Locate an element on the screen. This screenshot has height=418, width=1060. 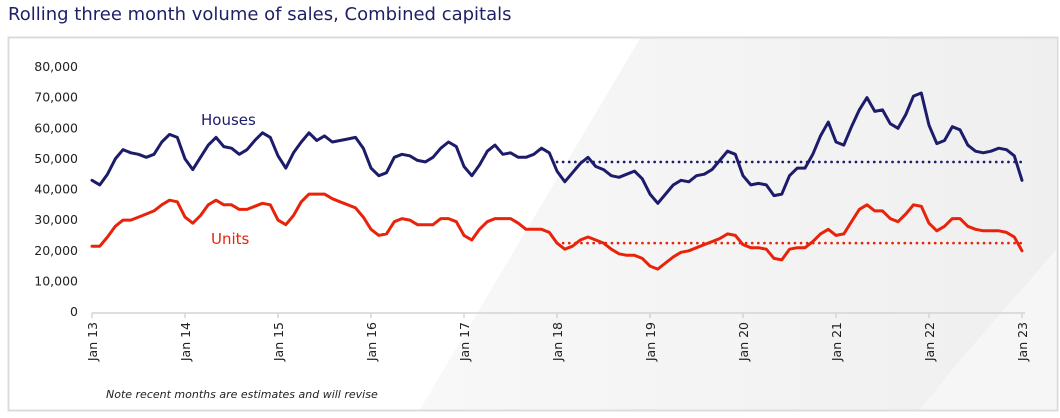
y-tick-label: 0 is located at coordinates (74, 311).